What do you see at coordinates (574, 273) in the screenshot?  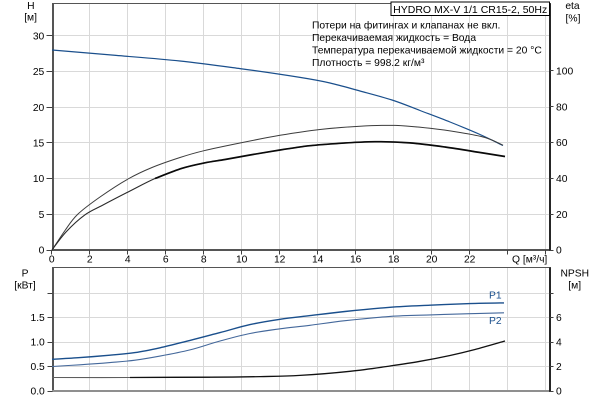 I see `svg-text: NPSH` at bounding box center [574, 273].